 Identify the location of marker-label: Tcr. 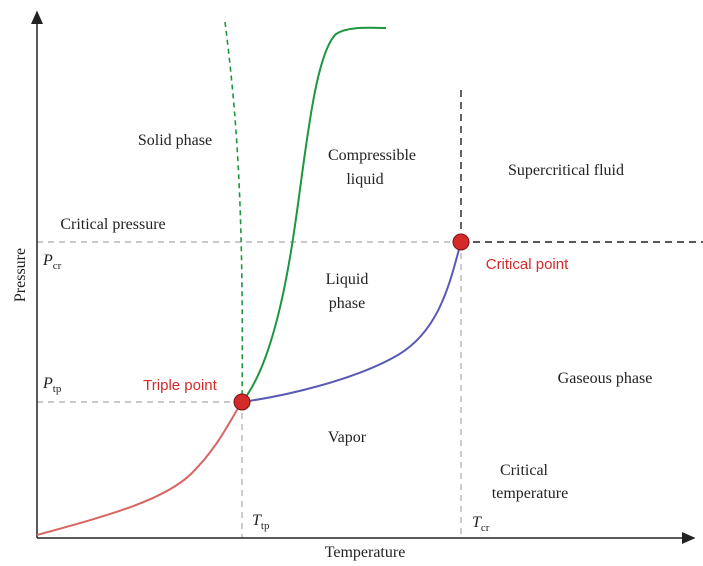
(481, 524).